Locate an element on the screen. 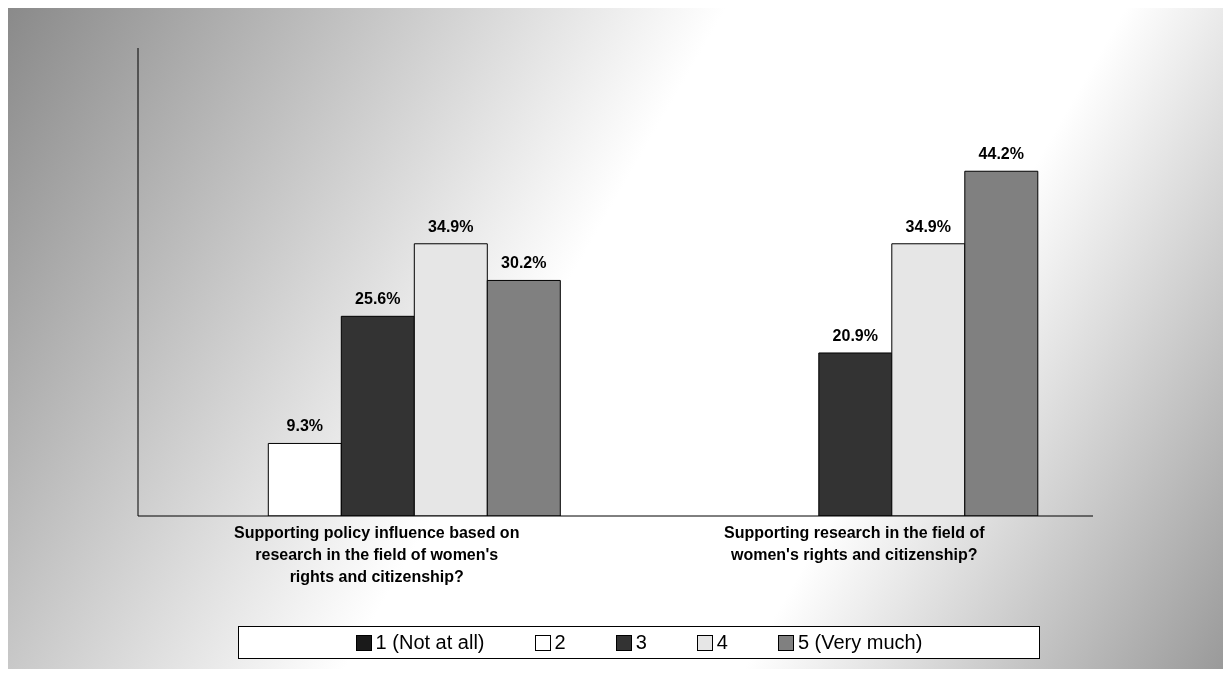  x-tick-label: Supporting policy influence based on research in the field of women's rights and citizenship? is located at coordinates (377, 554).